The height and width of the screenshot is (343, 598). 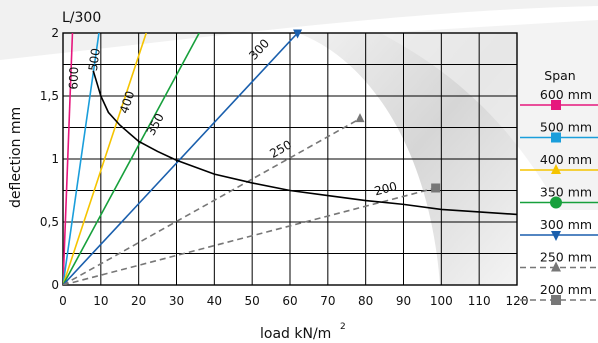 What do you see at coordinates (559, 75) in the screenshot?
I see `legend-title: Span` at bounding box center [559, 75].